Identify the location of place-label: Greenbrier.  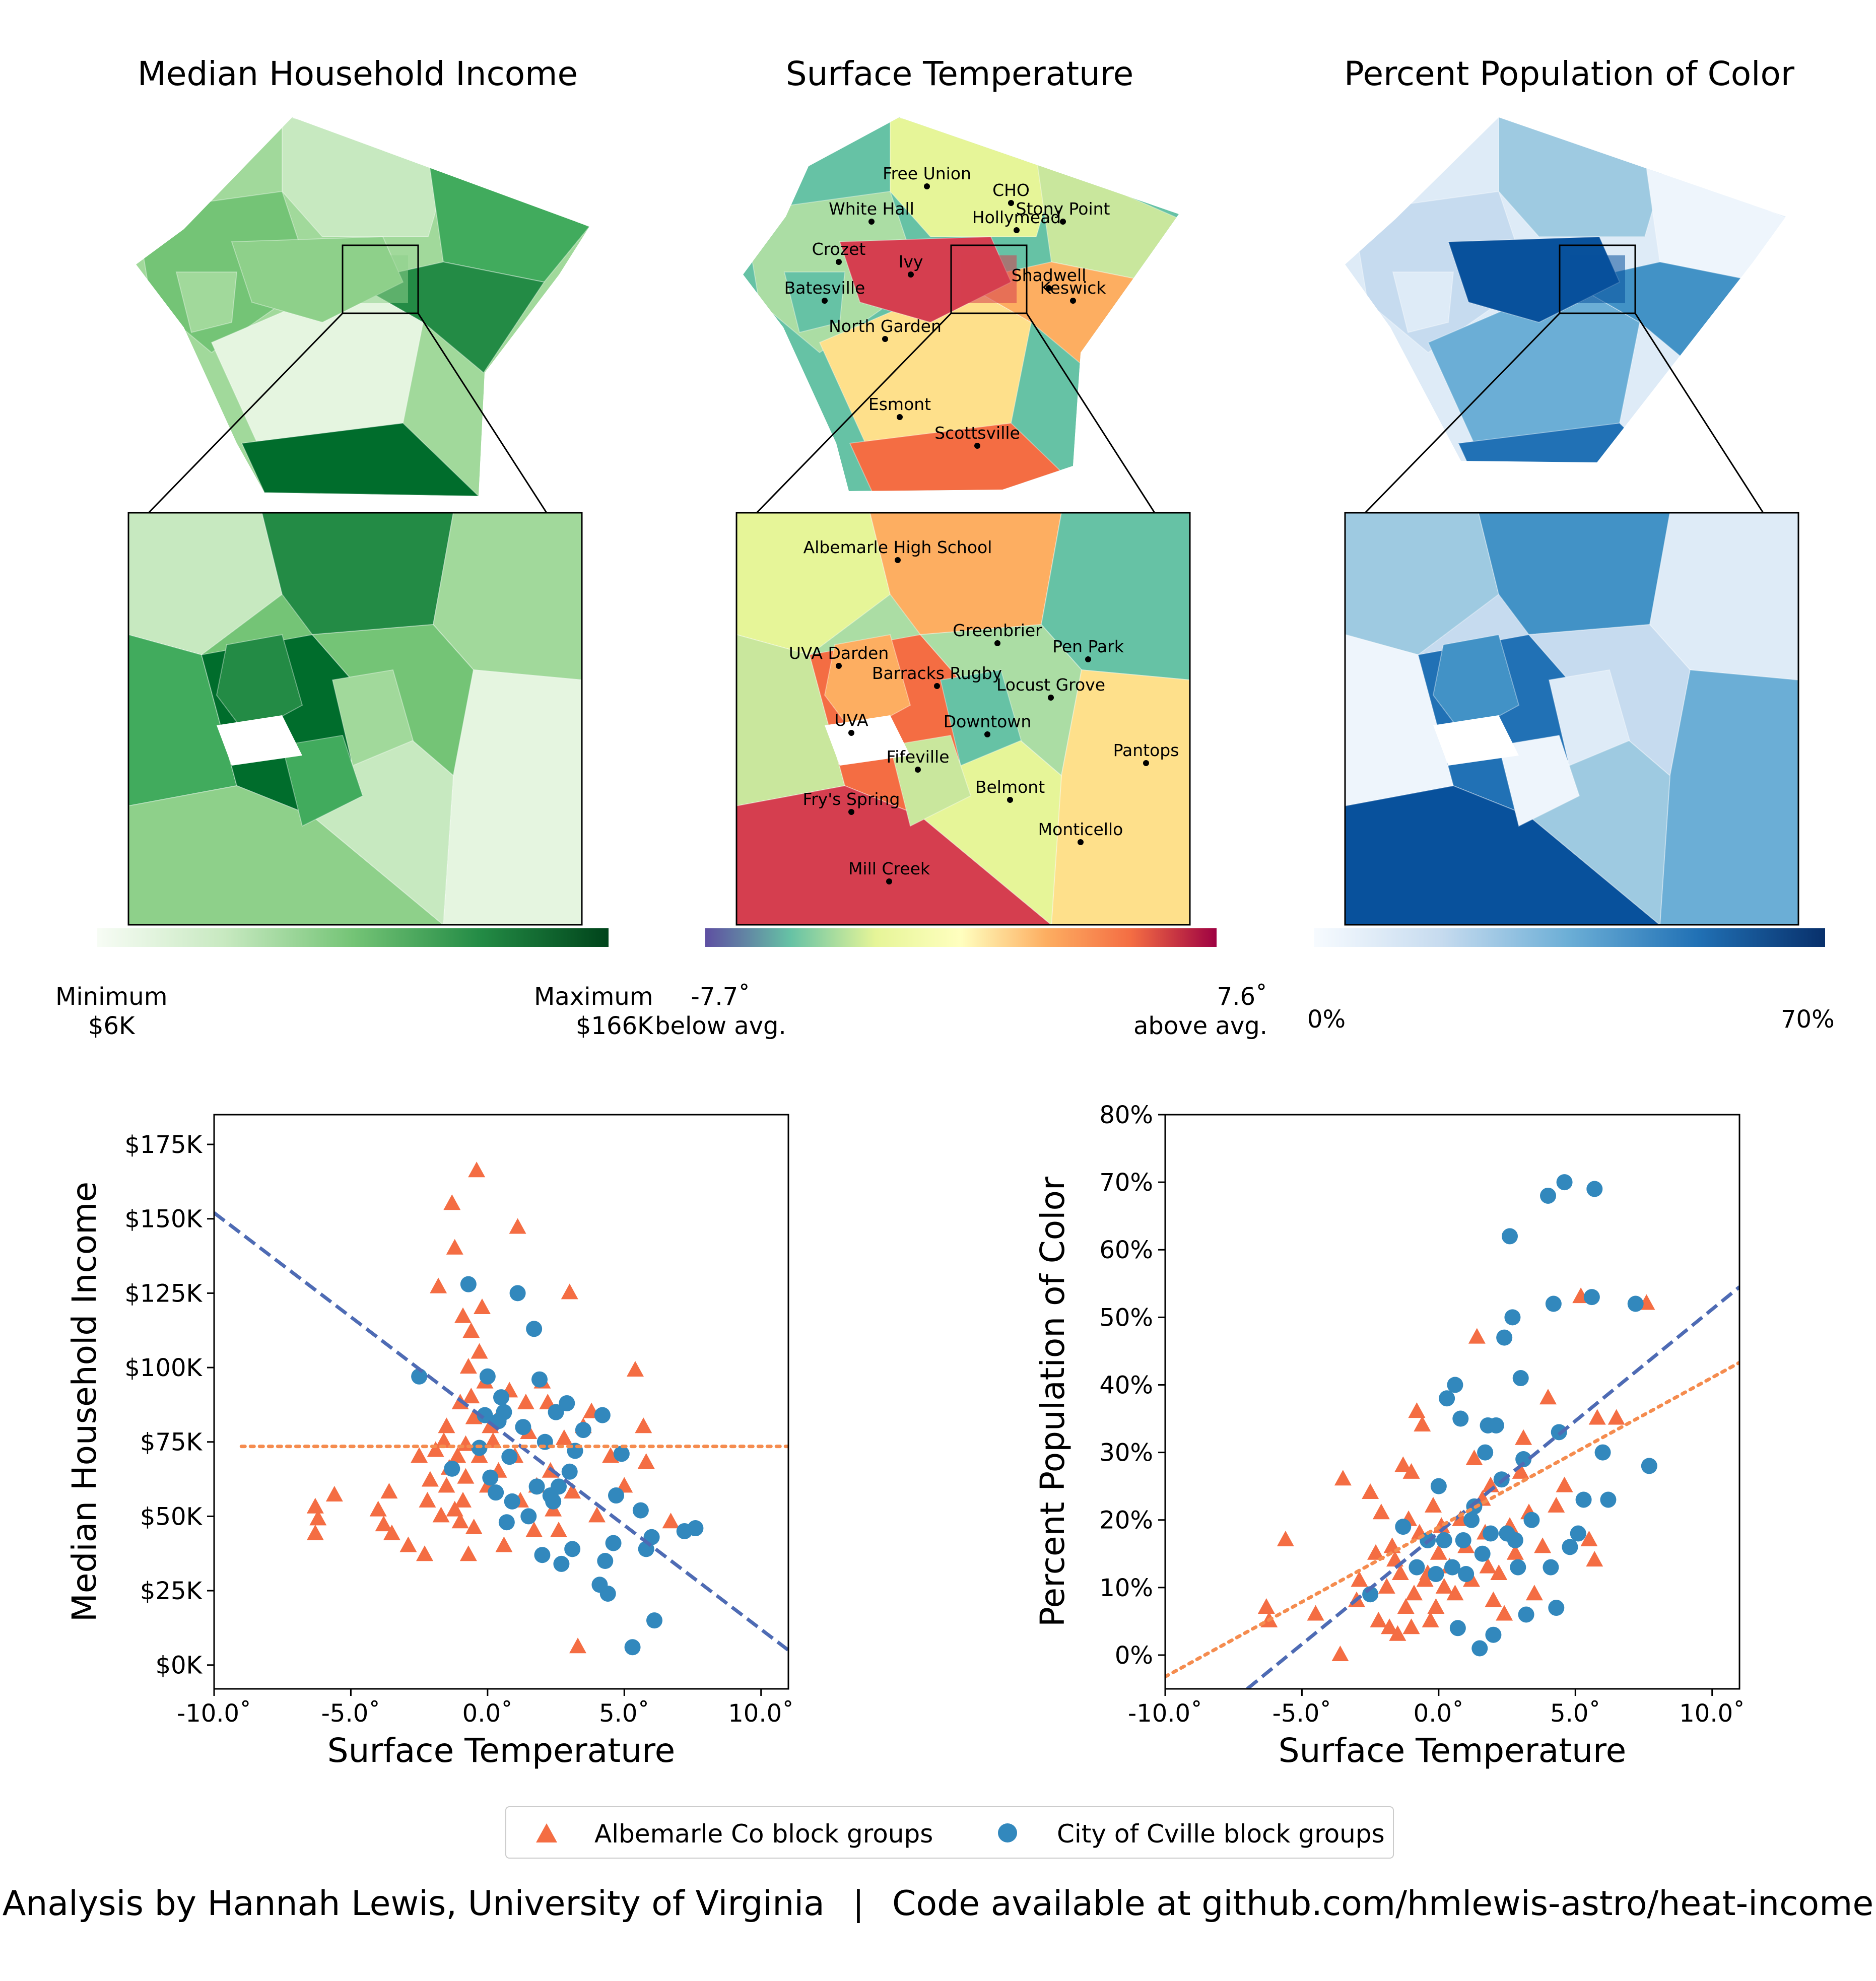
(997, 630).